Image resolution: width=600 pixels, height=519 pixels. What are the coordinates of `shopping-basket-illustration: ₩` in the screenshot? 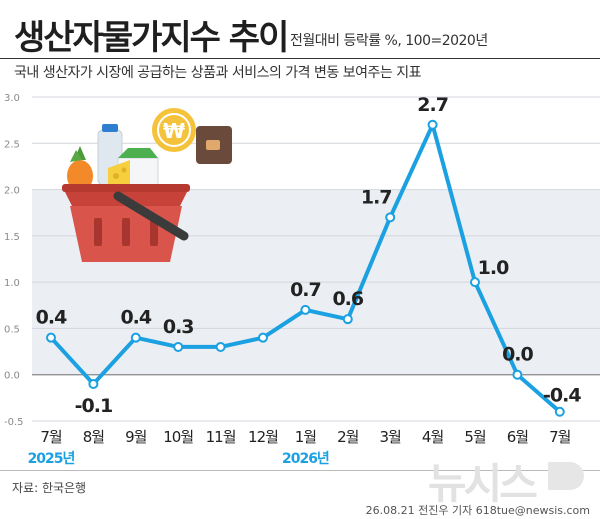 It's located at (147, 185).